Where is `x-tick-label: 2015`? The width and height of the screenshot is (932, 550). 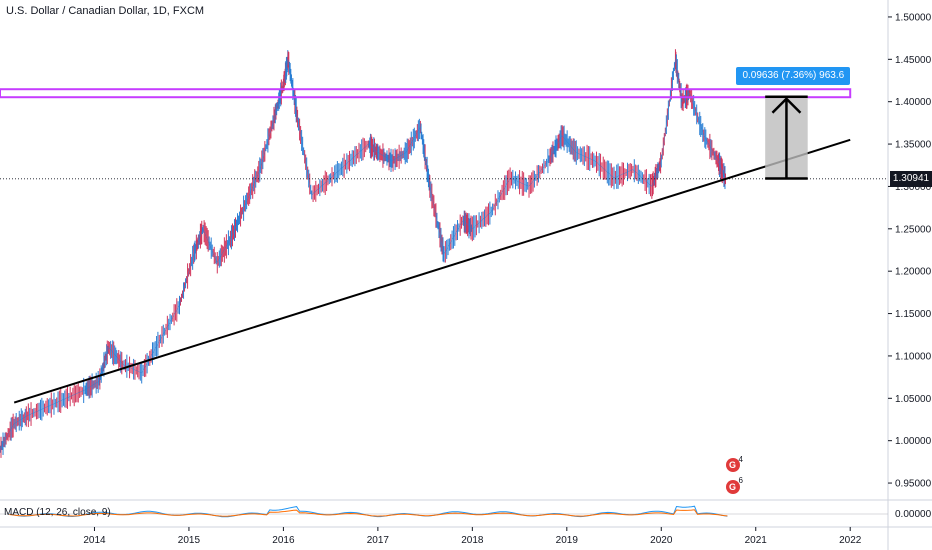
x-tick-label: 2015 is located at coordinates (189, 540).